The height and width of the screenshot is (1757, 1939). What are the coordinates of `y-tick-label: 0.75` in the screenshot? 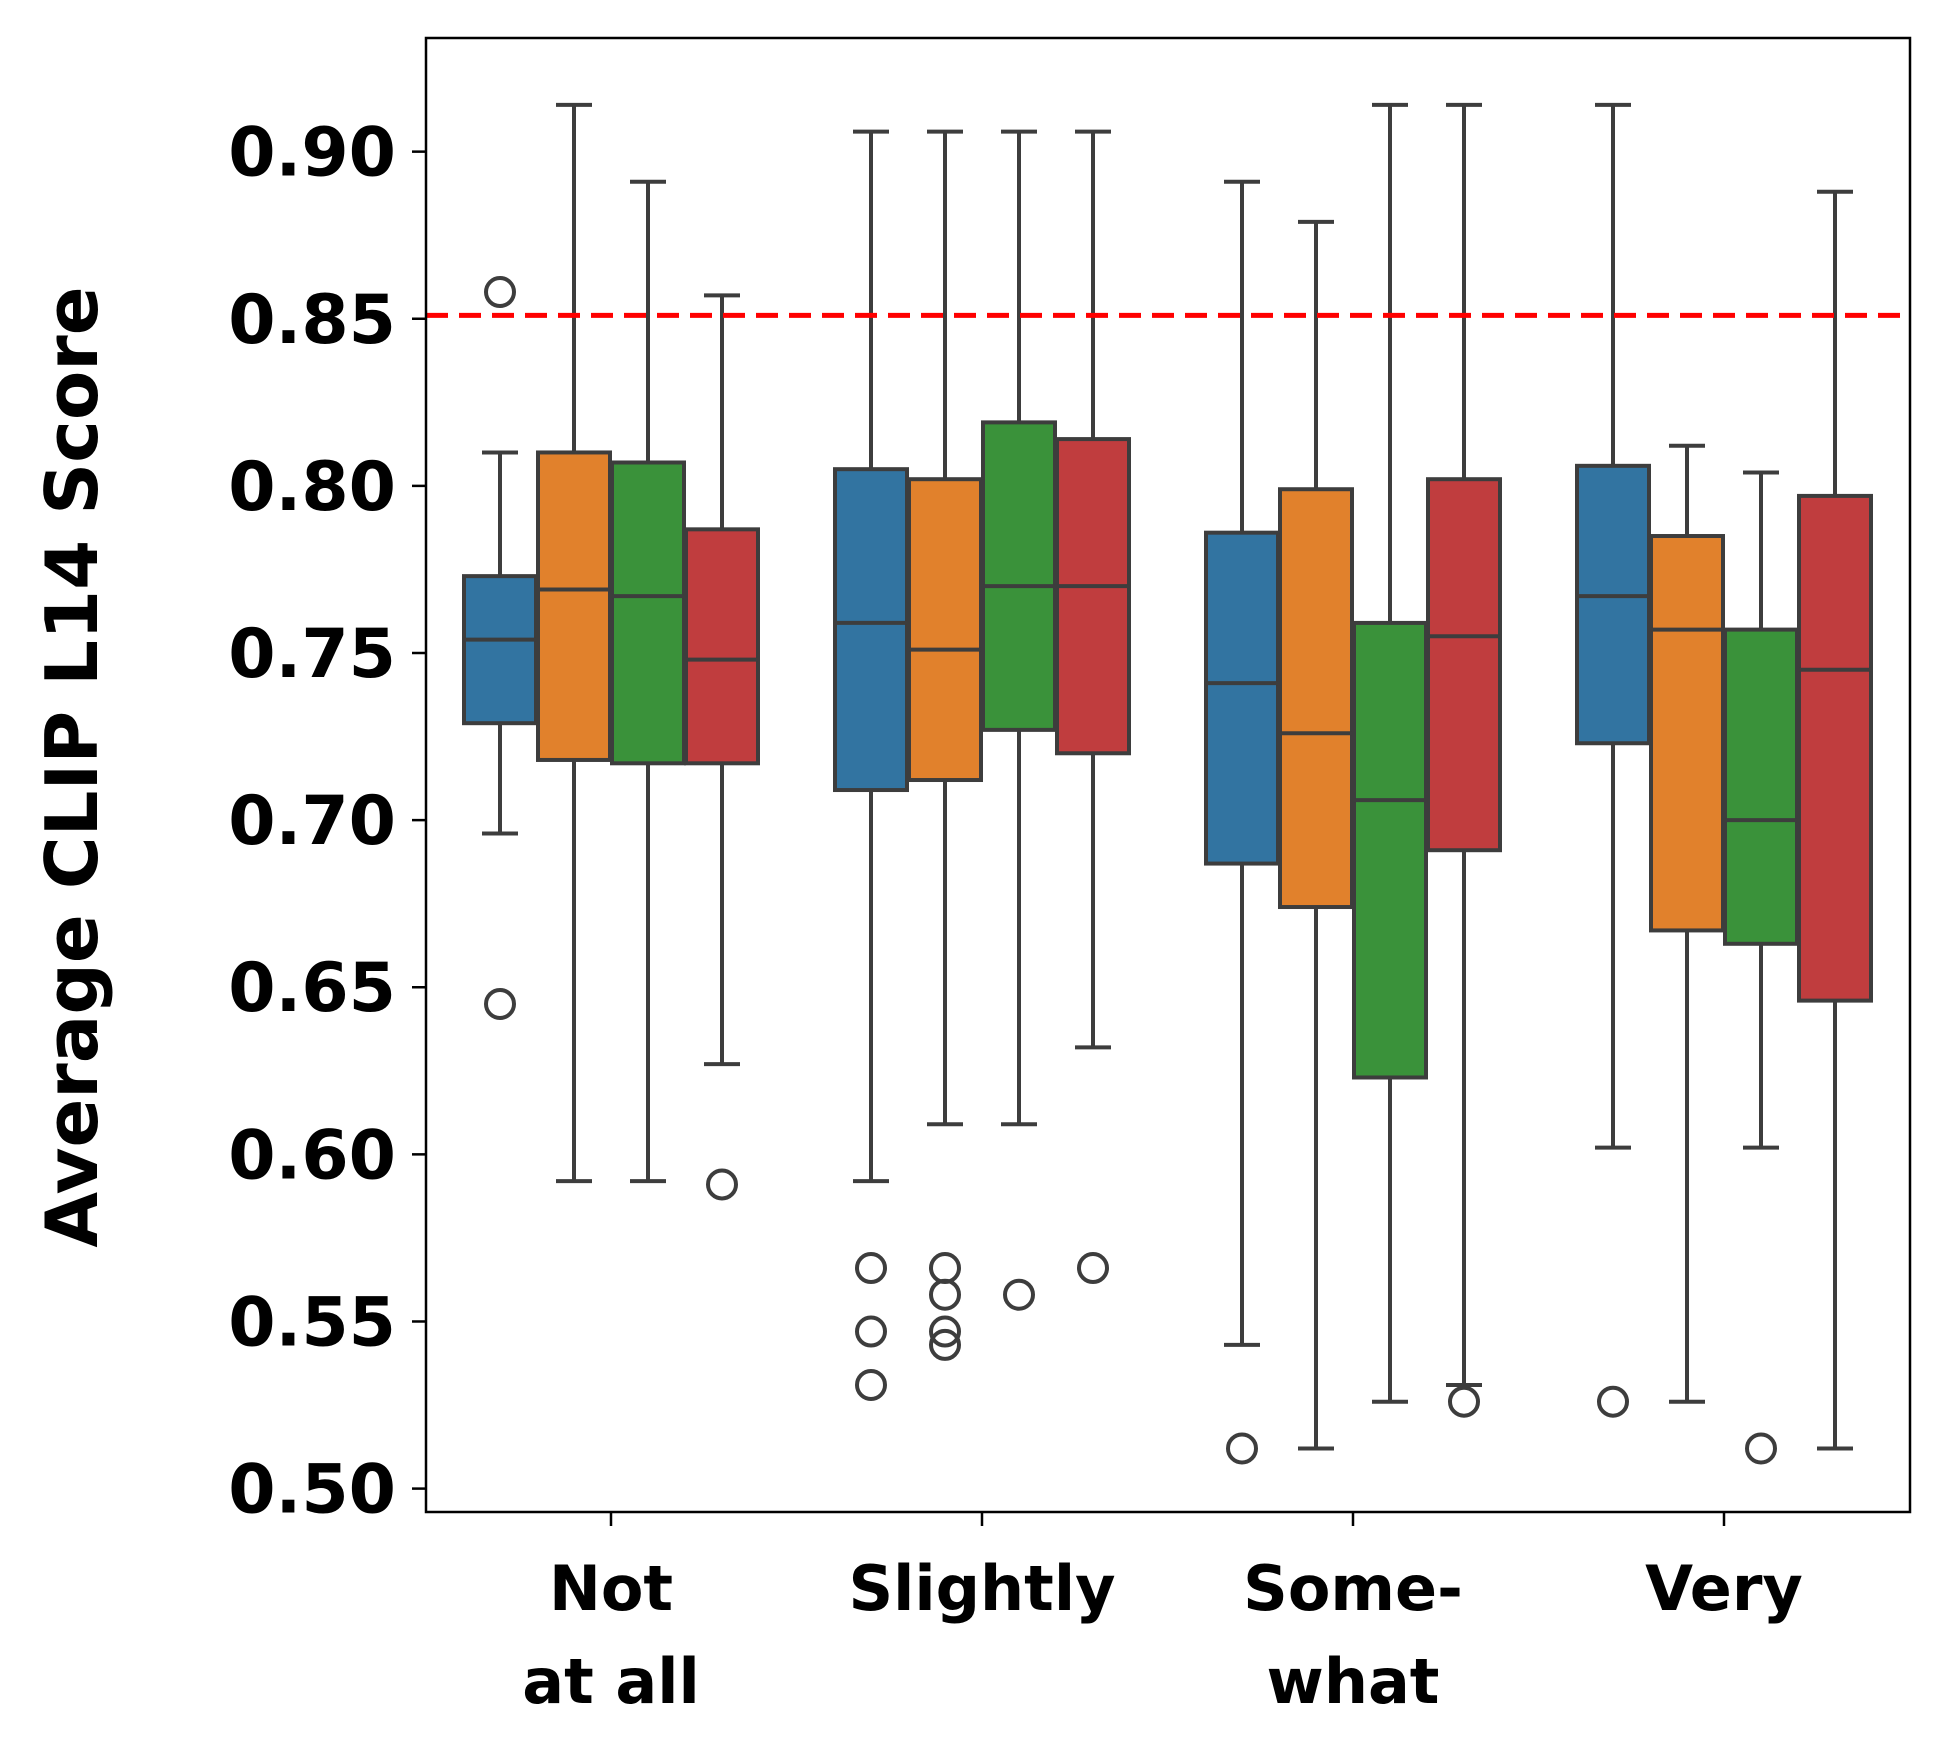 It's located at (312, 654).